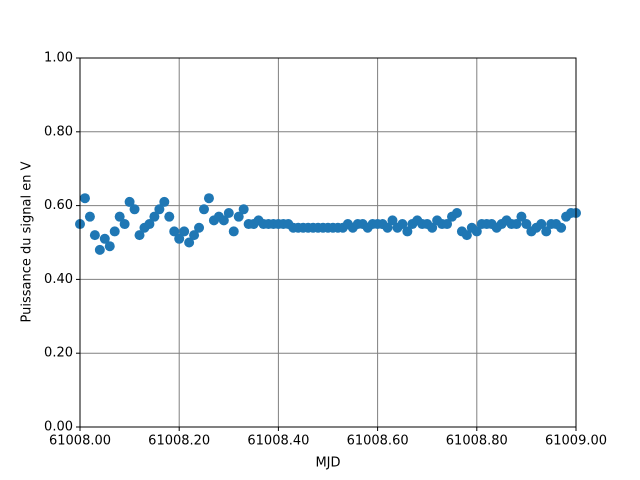 The width and height of the screenshot is (640, 480). Describe the element at coordinates (378, 441) in the screenshot. I see `x-tick-label: 61008.60` at that location.